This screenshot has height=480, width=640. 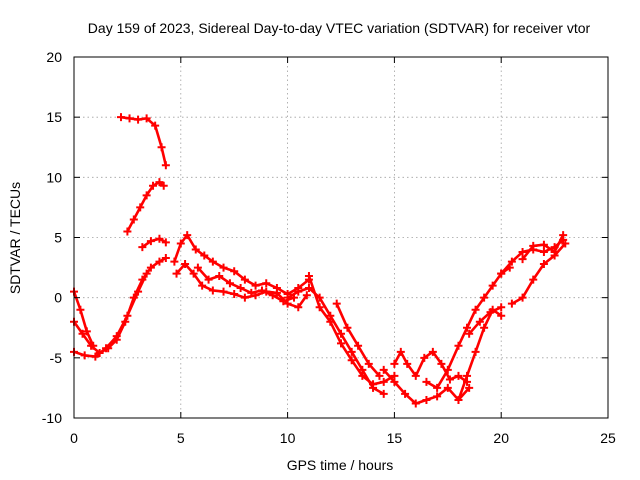 I want to click on series-track-e, so click(x=145, y=207).